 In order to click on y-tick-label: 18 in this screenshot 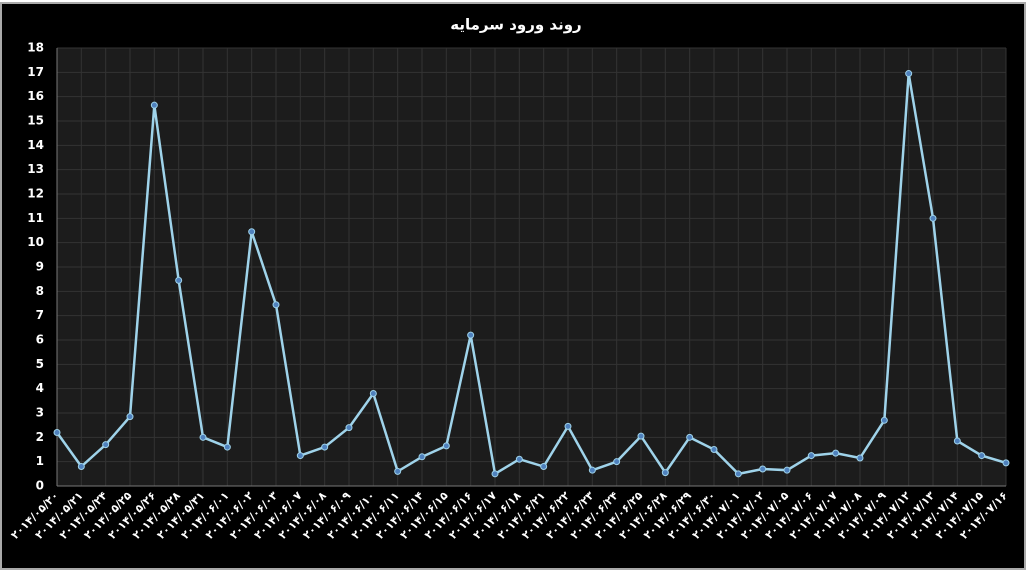, I will do `click(35, 48)`.